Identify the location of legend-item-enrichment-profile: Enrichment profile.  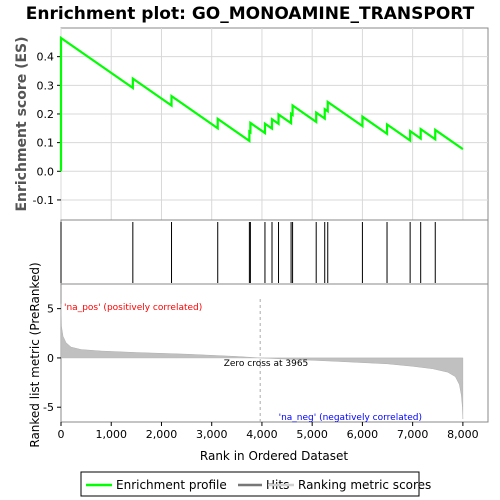
(156, 485).